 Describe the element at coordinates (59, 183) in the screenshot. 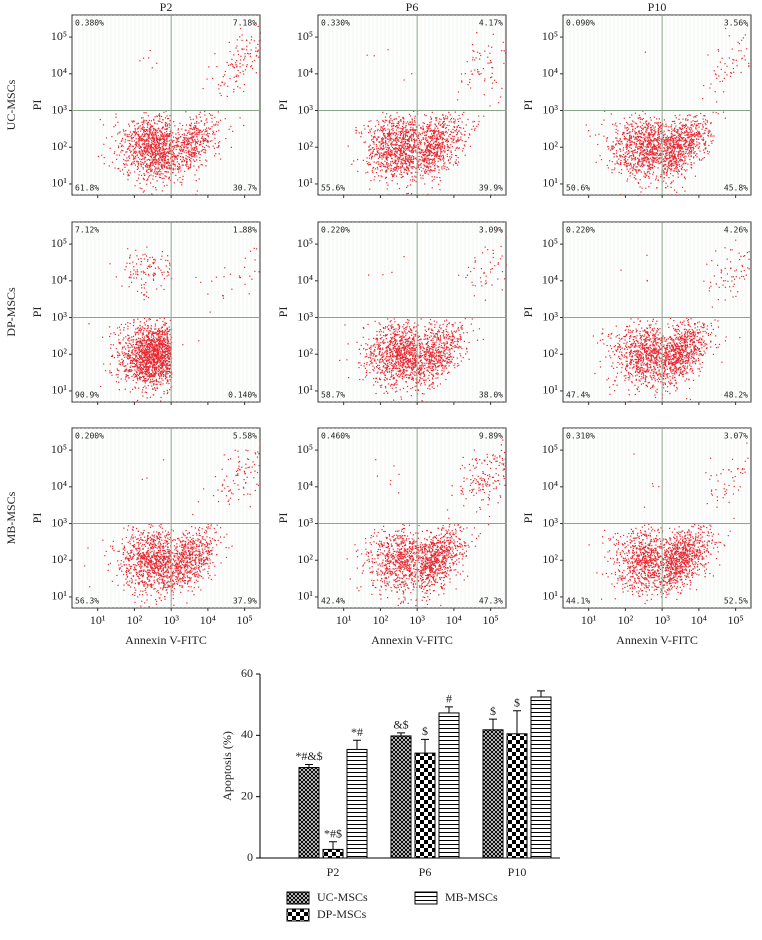

I see `y-tick-label: 10¹` at that location.